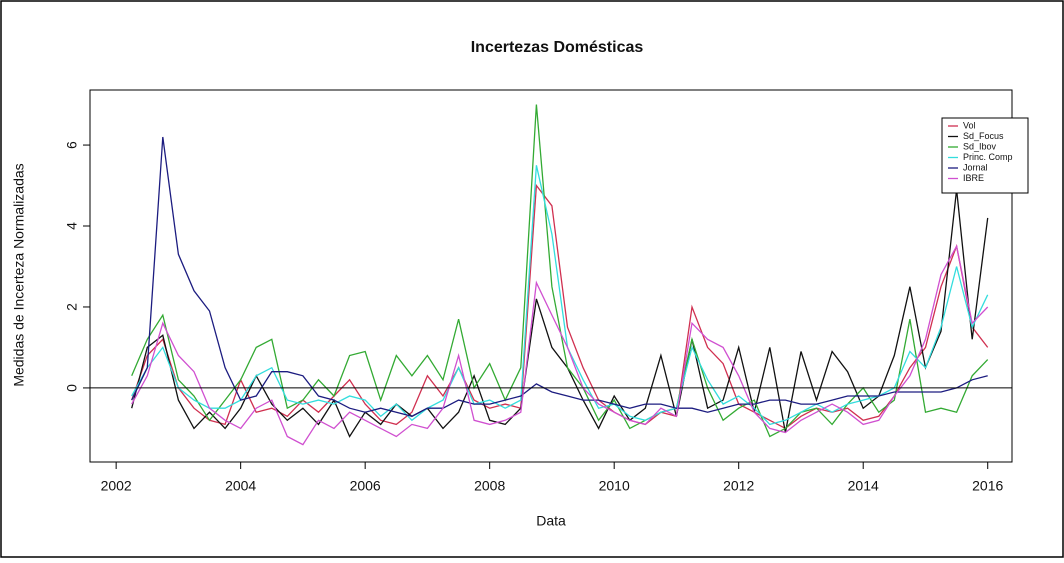  What do you see at coordinates (240, 486) in the screenshot?
I see `x-tick-label: 2004` at bounding box center [240, 486].